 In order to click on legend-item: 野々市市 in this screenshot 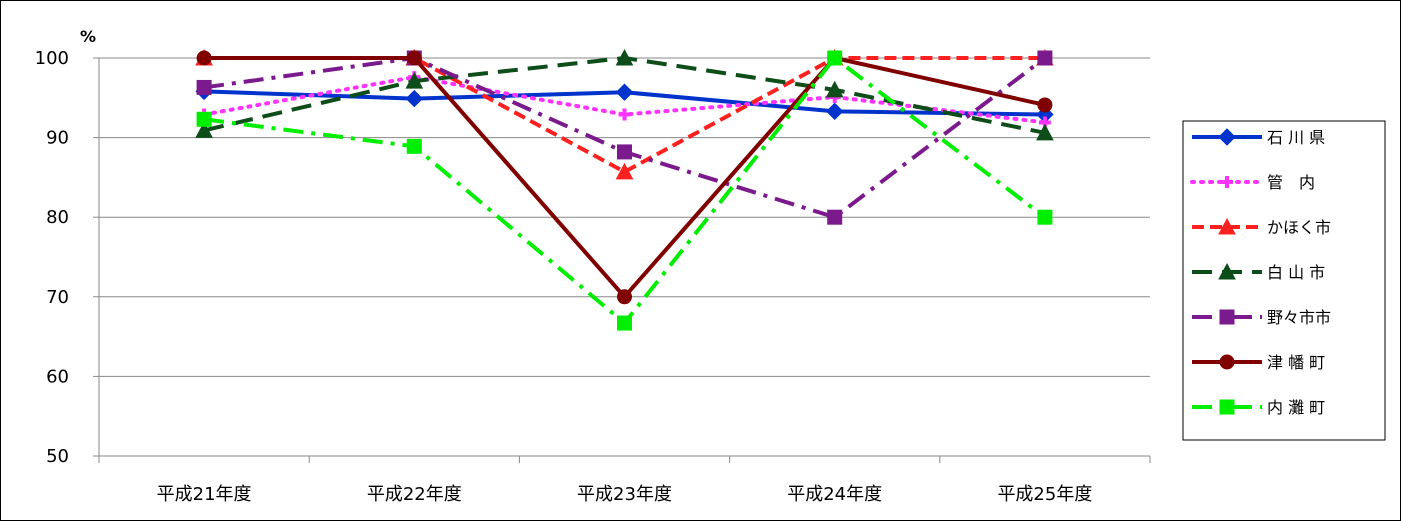, I will do `click(1261, 317)`.